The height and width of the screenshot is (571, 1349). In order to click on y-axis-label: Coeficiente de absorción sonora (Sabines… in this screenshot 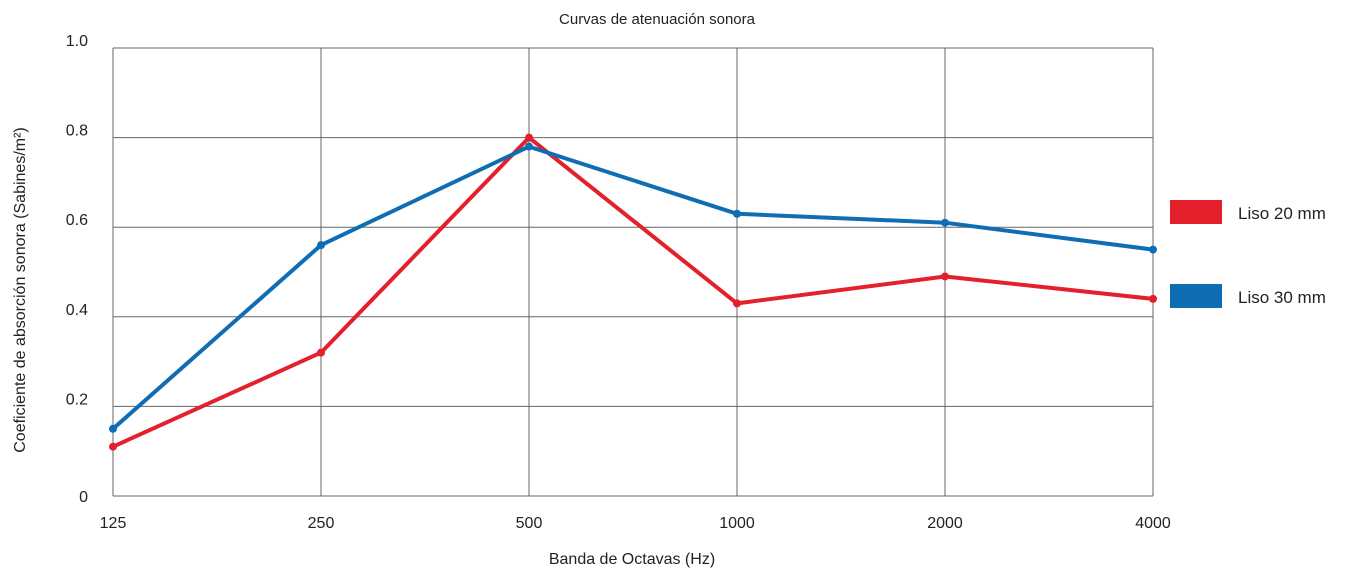, I will do `click(20, 290)`.